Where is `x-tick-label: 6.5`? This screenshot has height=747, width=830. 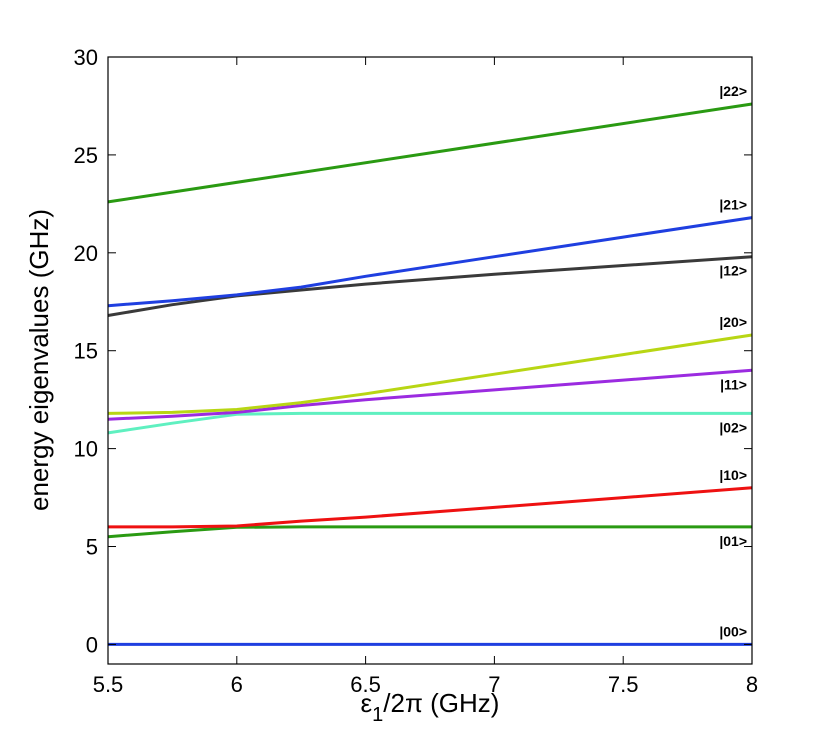
x-tick-label: 6.5 is located at coordinates (365, 684).